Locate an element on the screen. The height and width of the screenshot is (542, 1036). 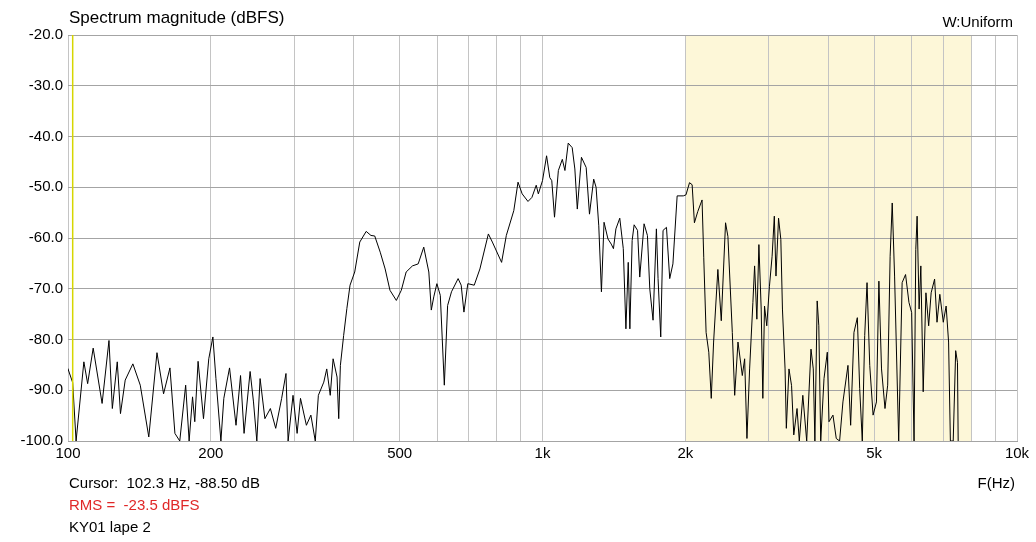
y-tick-label: -80.0 is located at coordinates (45, 338).